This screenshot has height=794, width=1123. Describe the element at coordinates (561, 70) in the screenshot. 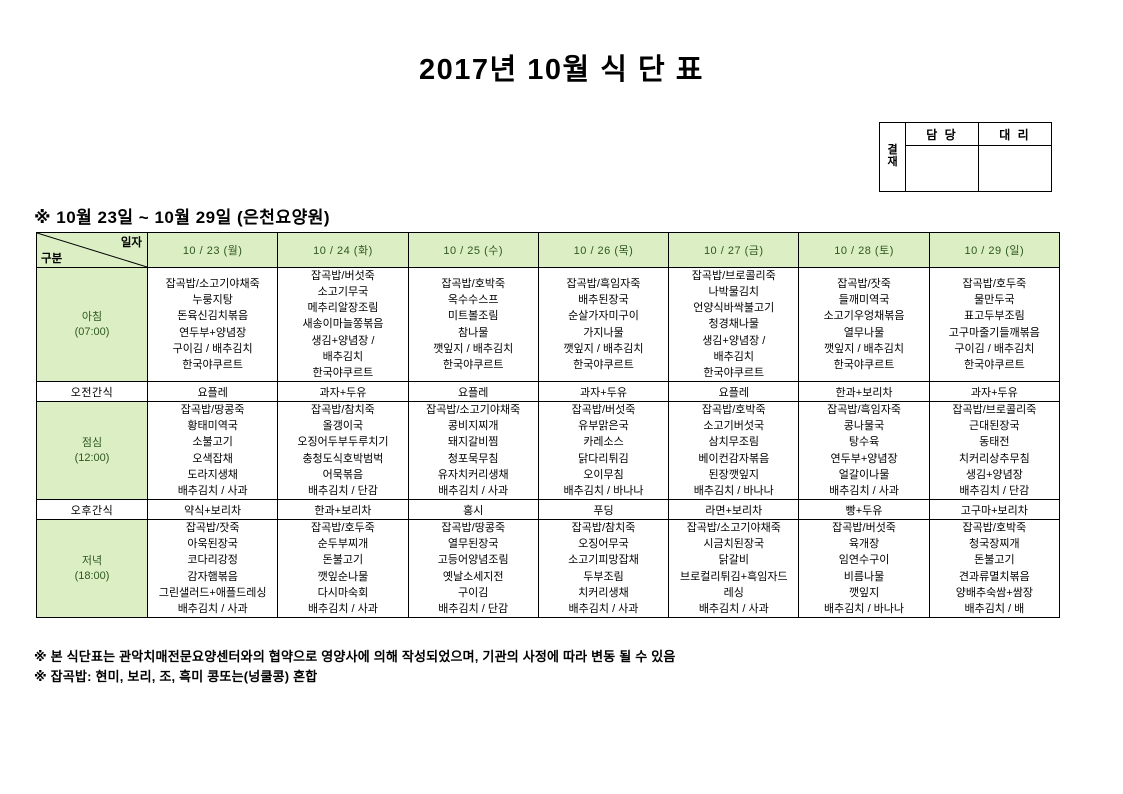

I see `page-title: 2017년 10월 식 단 표` at that location.